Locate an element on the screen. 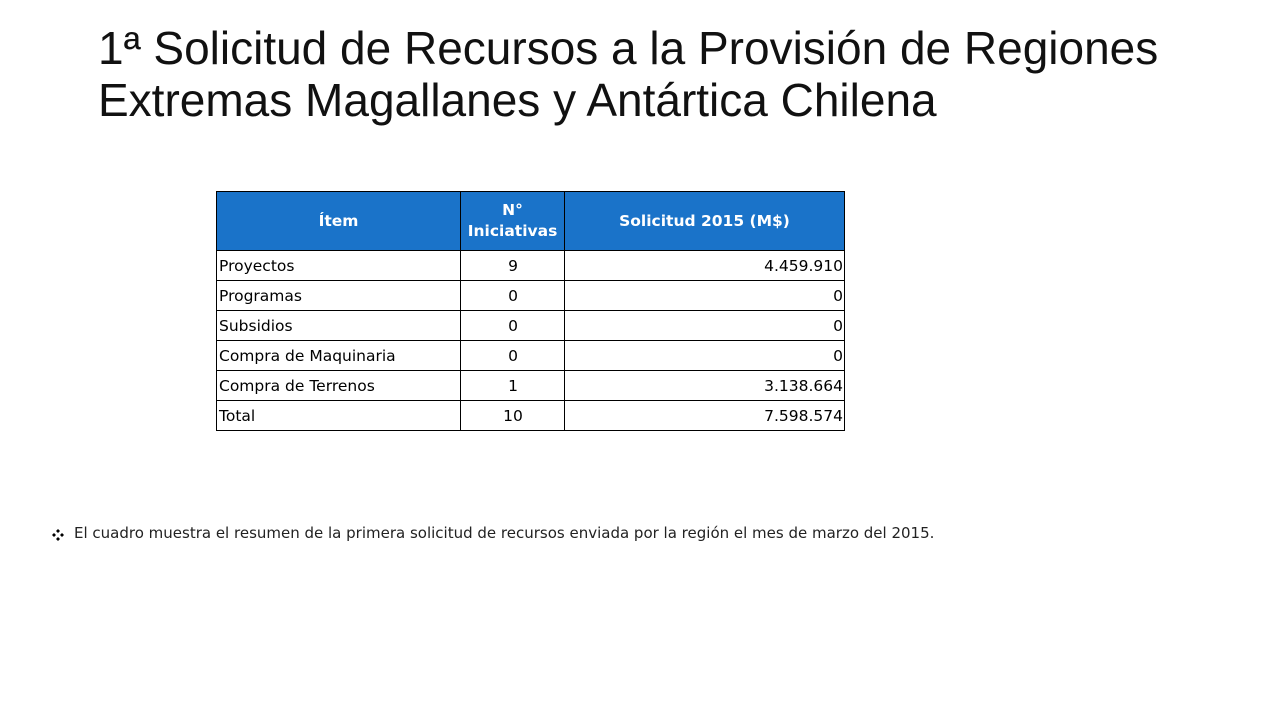 The height and width of the screenshot is (720, 1280). table-row: Subsidios 0 0 is located at coordinates (530, 325).